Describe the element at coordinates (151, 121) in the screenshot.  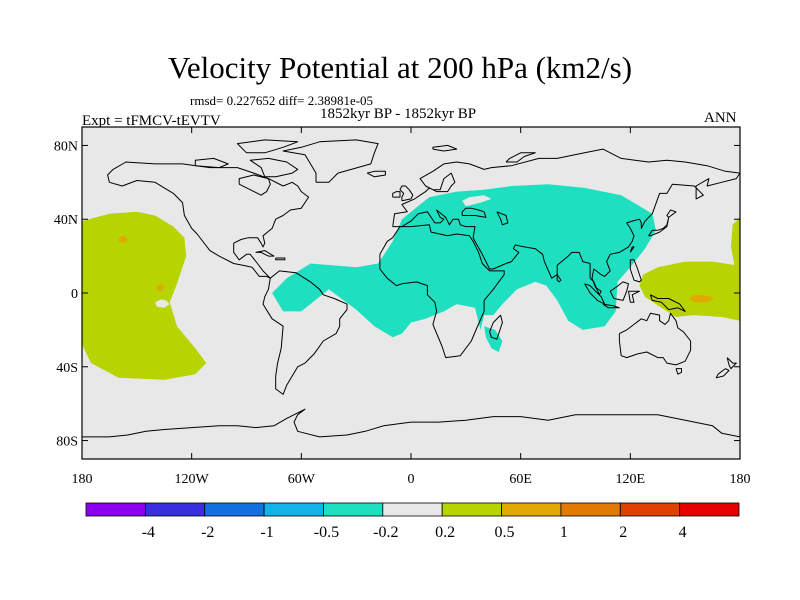
I see `experiment-label: Expt = tFMCV-tEVTV` at that location.